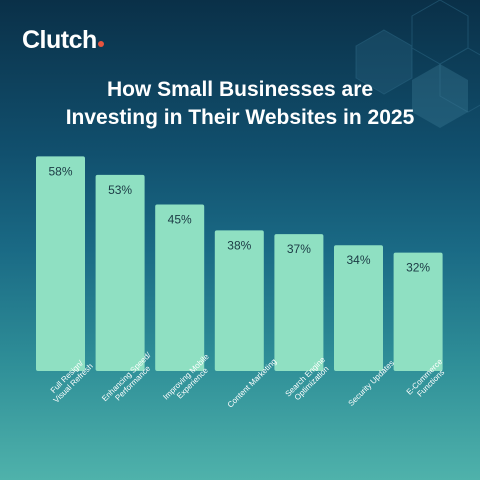 The height and width of the screenshot is (480, 480). I want to click on value-label-1: 58%, so click(60, 171).